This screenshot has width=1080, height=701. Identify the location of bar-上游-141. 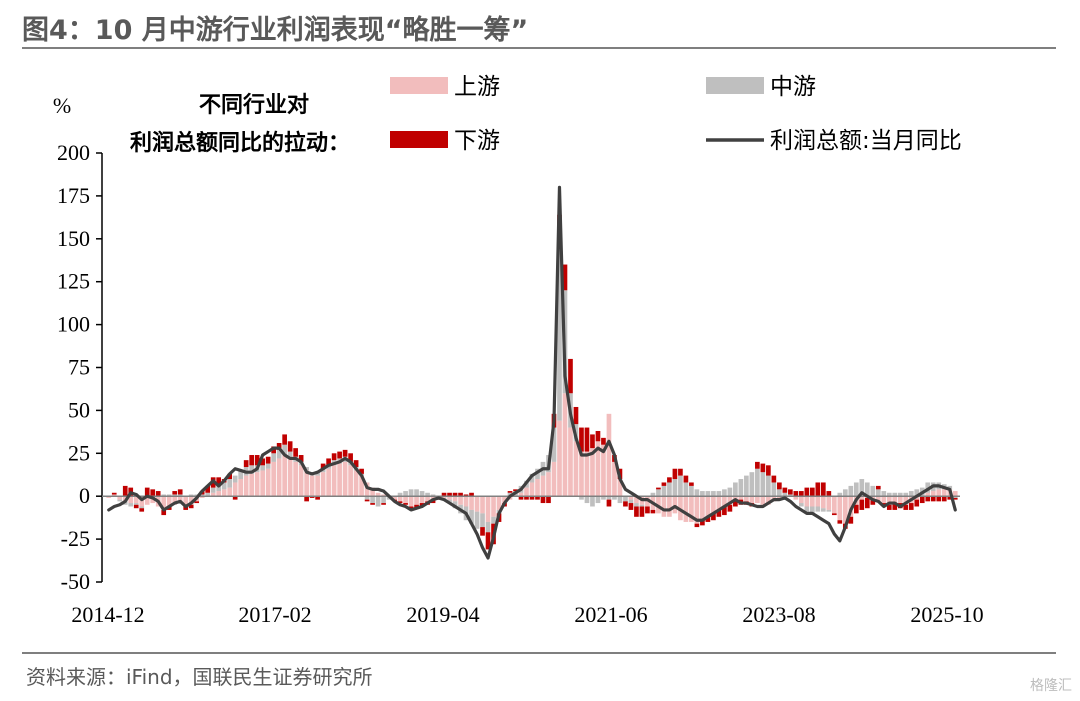
(884, 500).